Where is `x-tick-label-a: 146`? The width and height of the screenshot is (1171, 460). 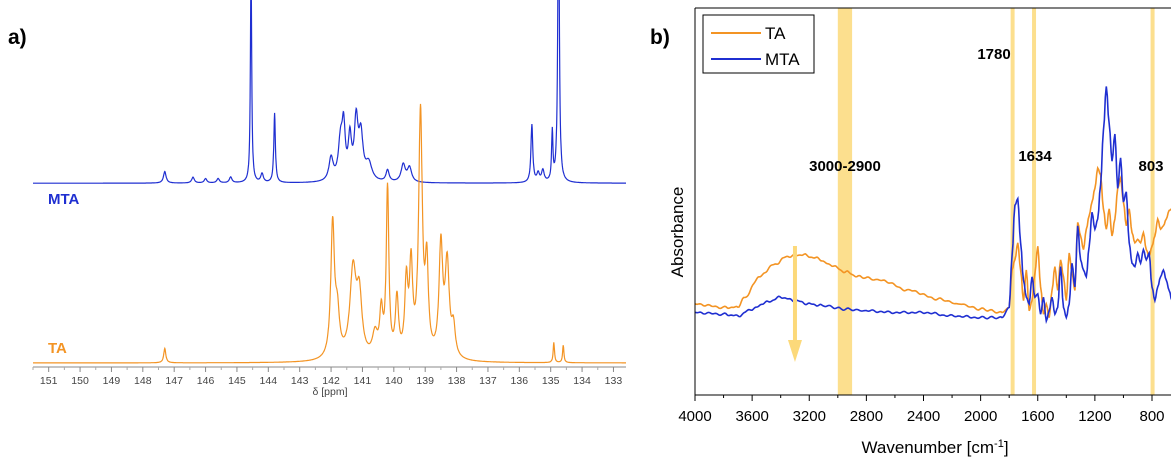 x-tick-label-a: 146 is located at coordinates (206, 381).